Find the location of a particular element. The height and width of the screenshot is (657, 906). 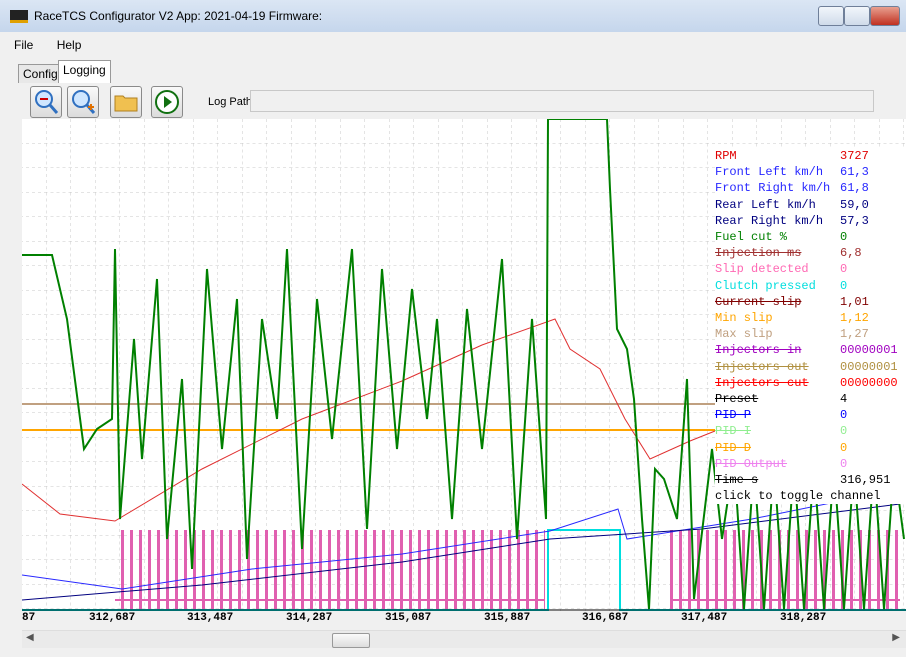

channel-row: Rear Left km/h 59,0 is located at coordinates (810, 205).